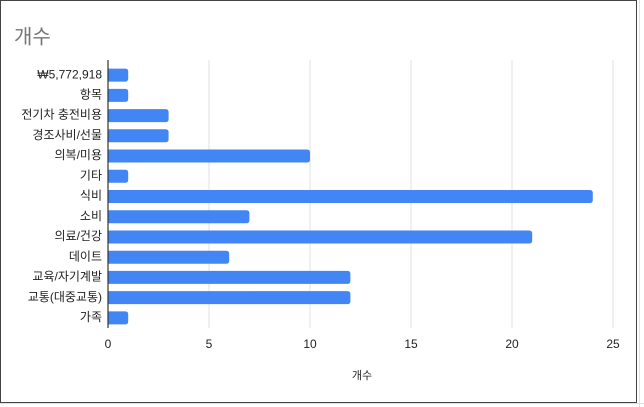 The image size is (644, 407). What do you see at coordinates (411, 344) in the screenshot?
I see `x-tick-label: 15` at bounding box center [411, 344].